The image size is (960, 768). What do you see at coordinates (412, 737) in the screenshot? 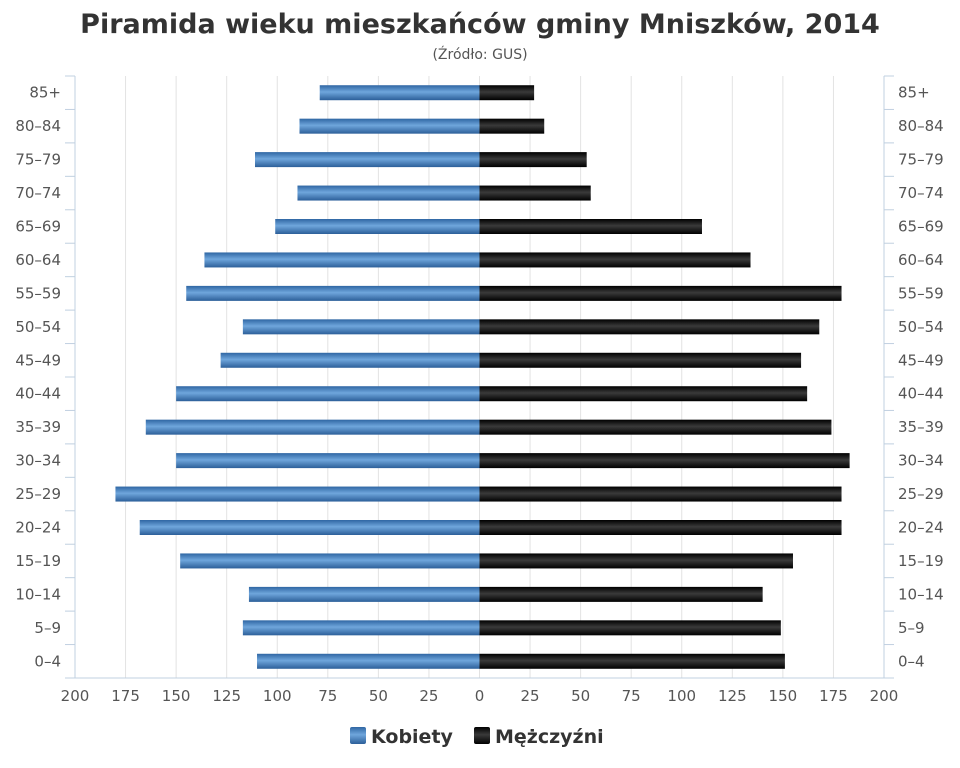
I see `legend-label: Kobiety` at bounding box center [412, 737].